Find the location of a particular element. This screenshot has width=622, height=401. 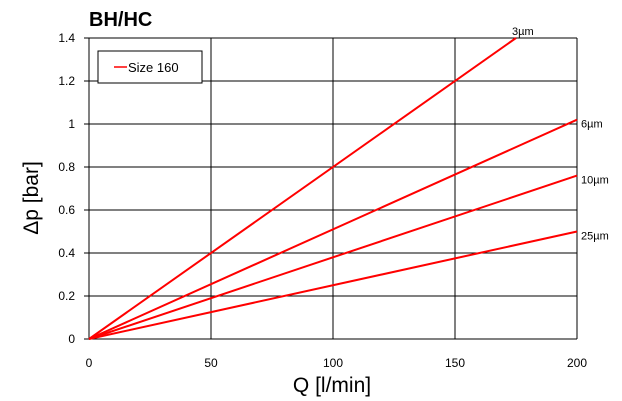

legend-label: Size 160 is located at coordinates (153, 67).